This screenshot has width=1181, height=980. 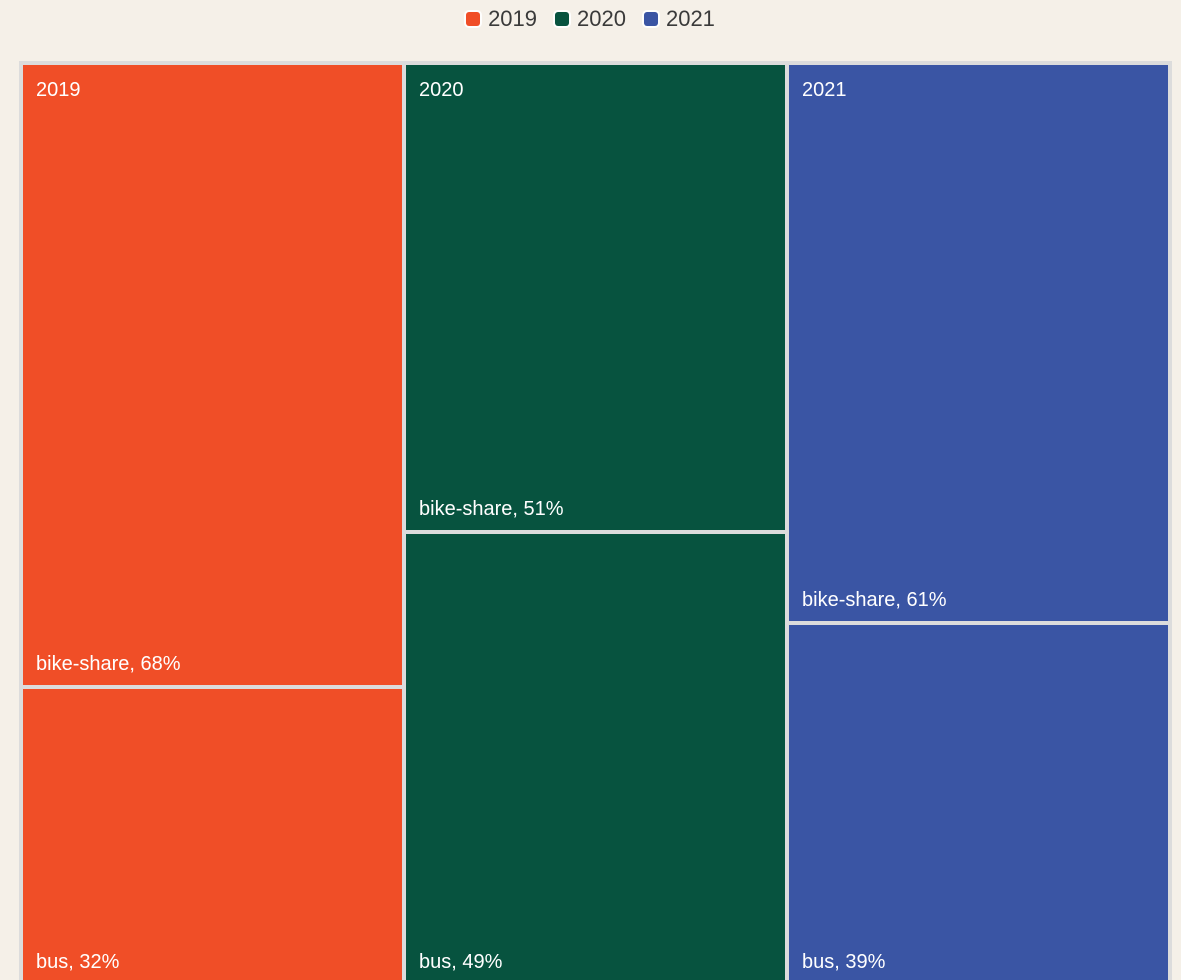 I want to click on chart-legend: 2019 2020 2021, so click(x=590, y=19).